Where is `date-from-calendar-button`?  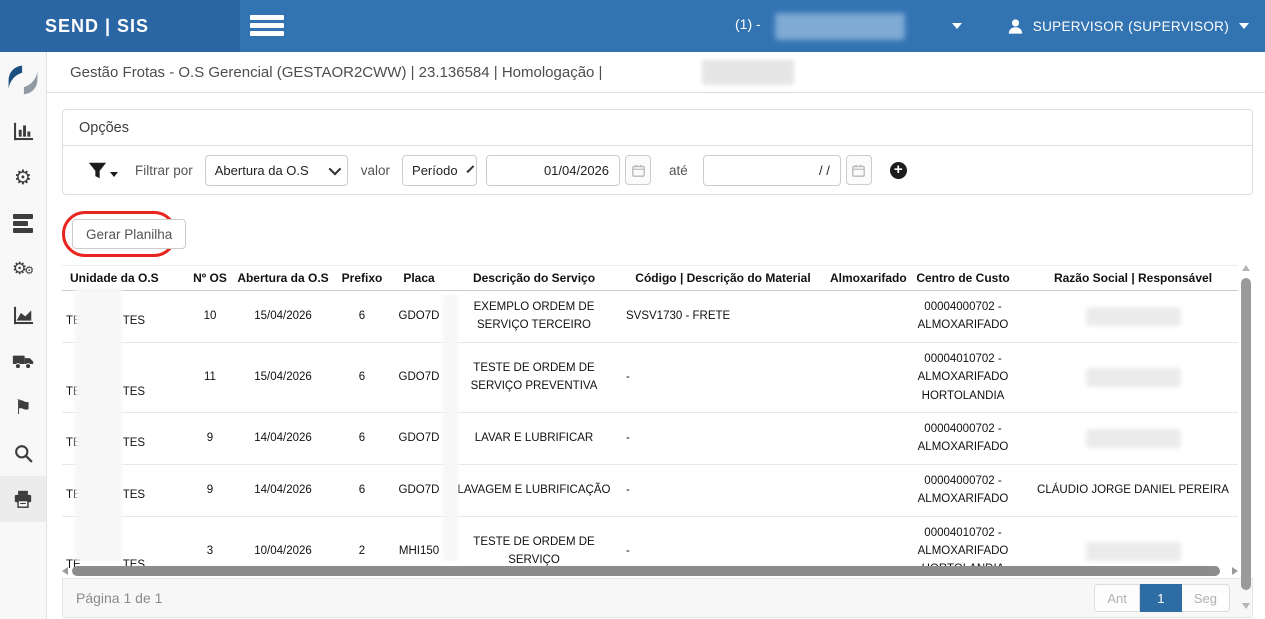 date-from-calendar-button is located at coordinates (638, 170).